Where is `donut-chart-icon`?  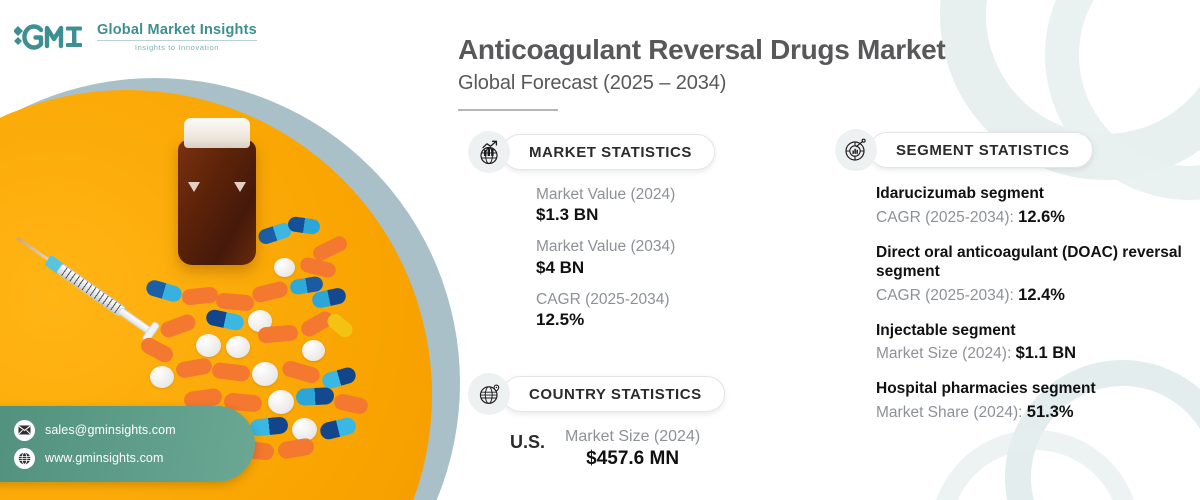
donut-chart-icon is located at coordinates (856, 150).